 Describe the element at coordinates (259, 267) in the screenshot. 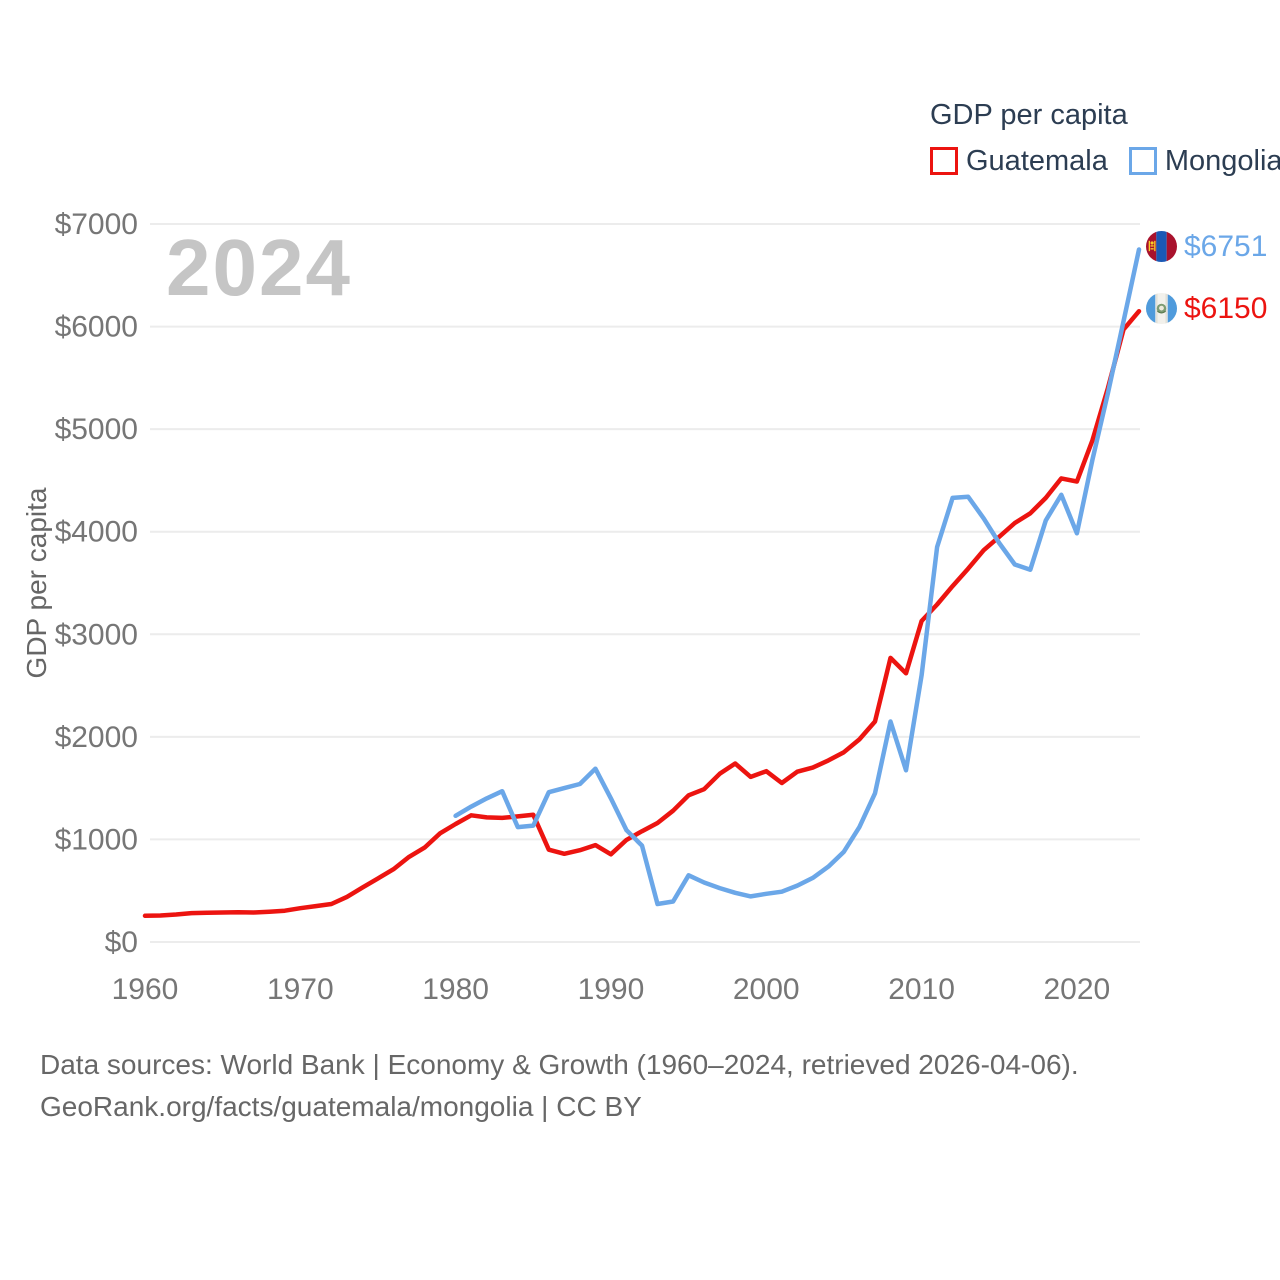

I see `watermark-year: 2024` at that location.